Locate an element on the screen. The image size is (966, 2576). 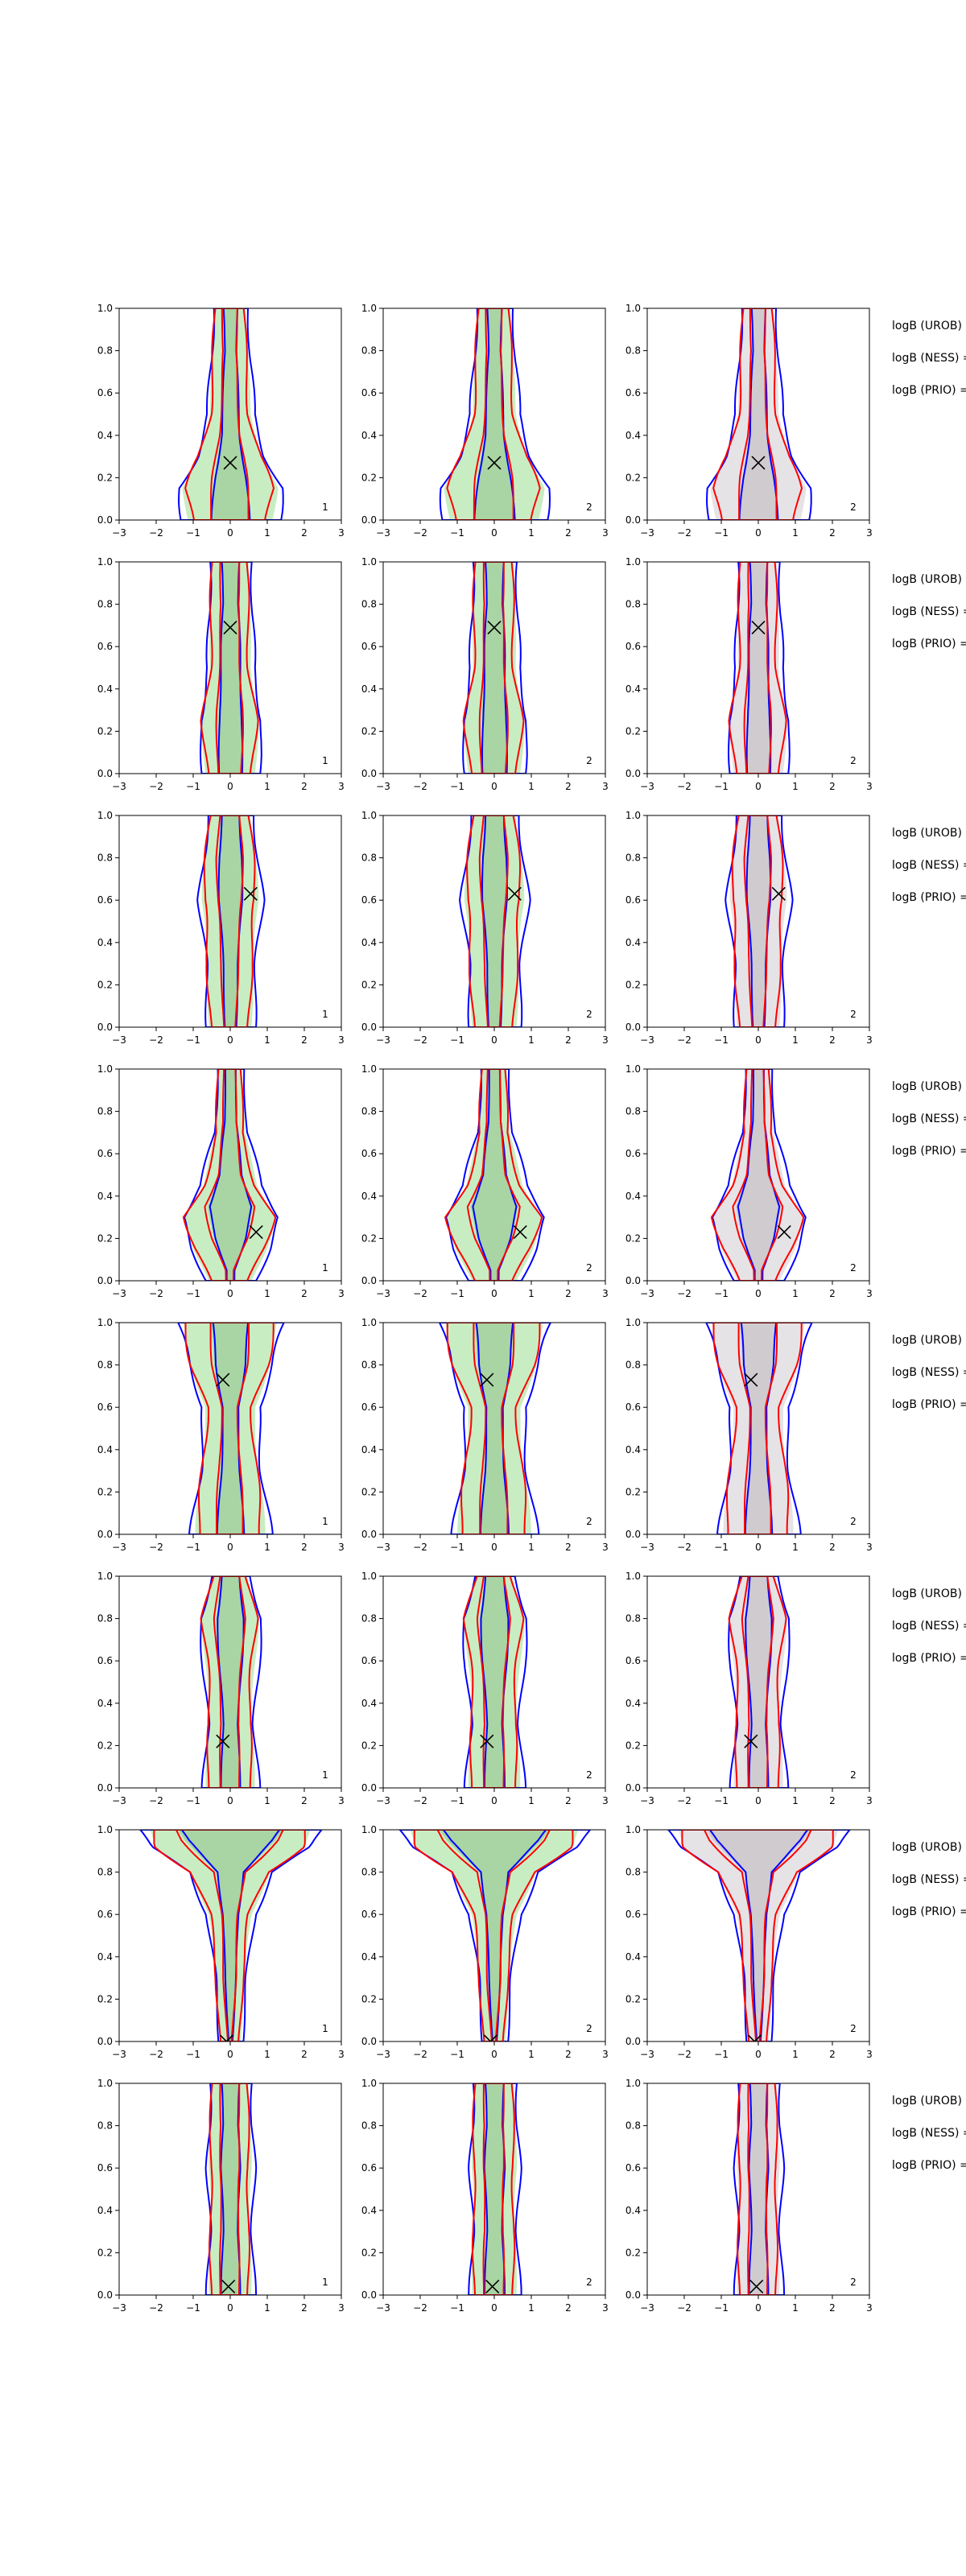
panel-r1-c1: −3 −2 −1 0 1 2 3 0.0 0.2 0.4 0.6 0.8 1.0 1 is located at coordinates (221, 421).